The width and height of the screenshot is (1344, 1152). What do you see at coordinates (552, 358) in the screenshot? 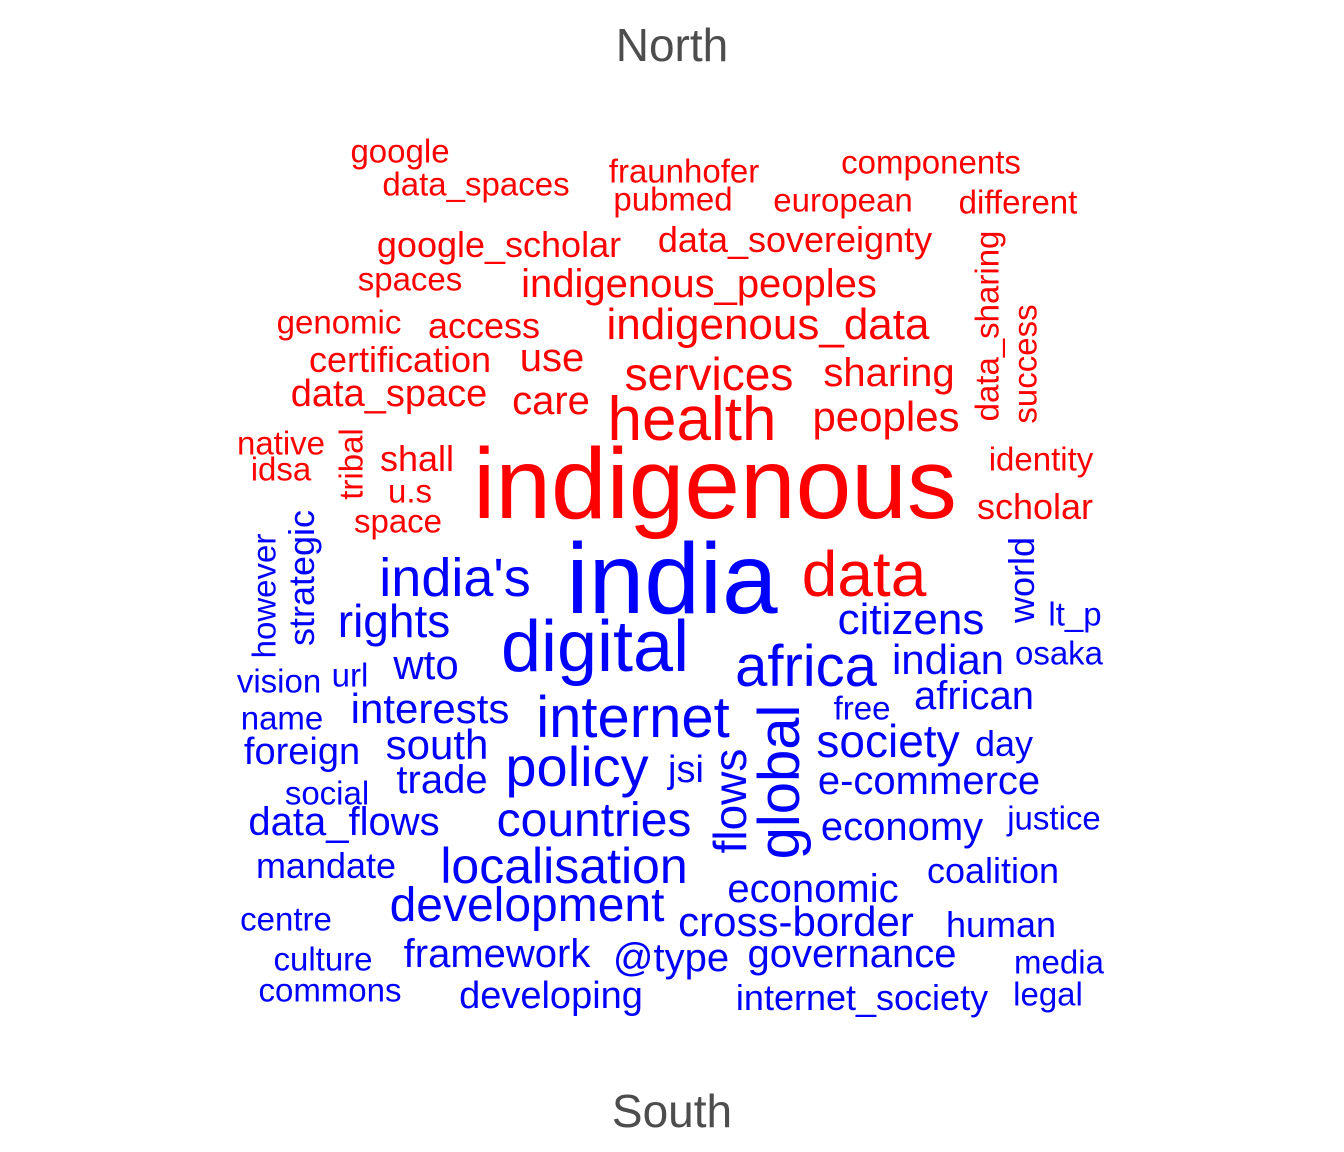
I see `word-use: use` at bounding box center [552, 358].